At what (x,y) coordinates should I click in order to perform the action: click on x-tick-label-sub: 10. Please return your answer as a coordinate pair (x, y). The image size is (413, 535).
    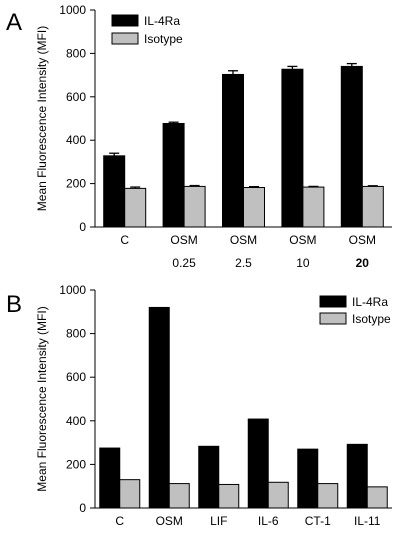
    Looking at the image, I should click on (303, 263).